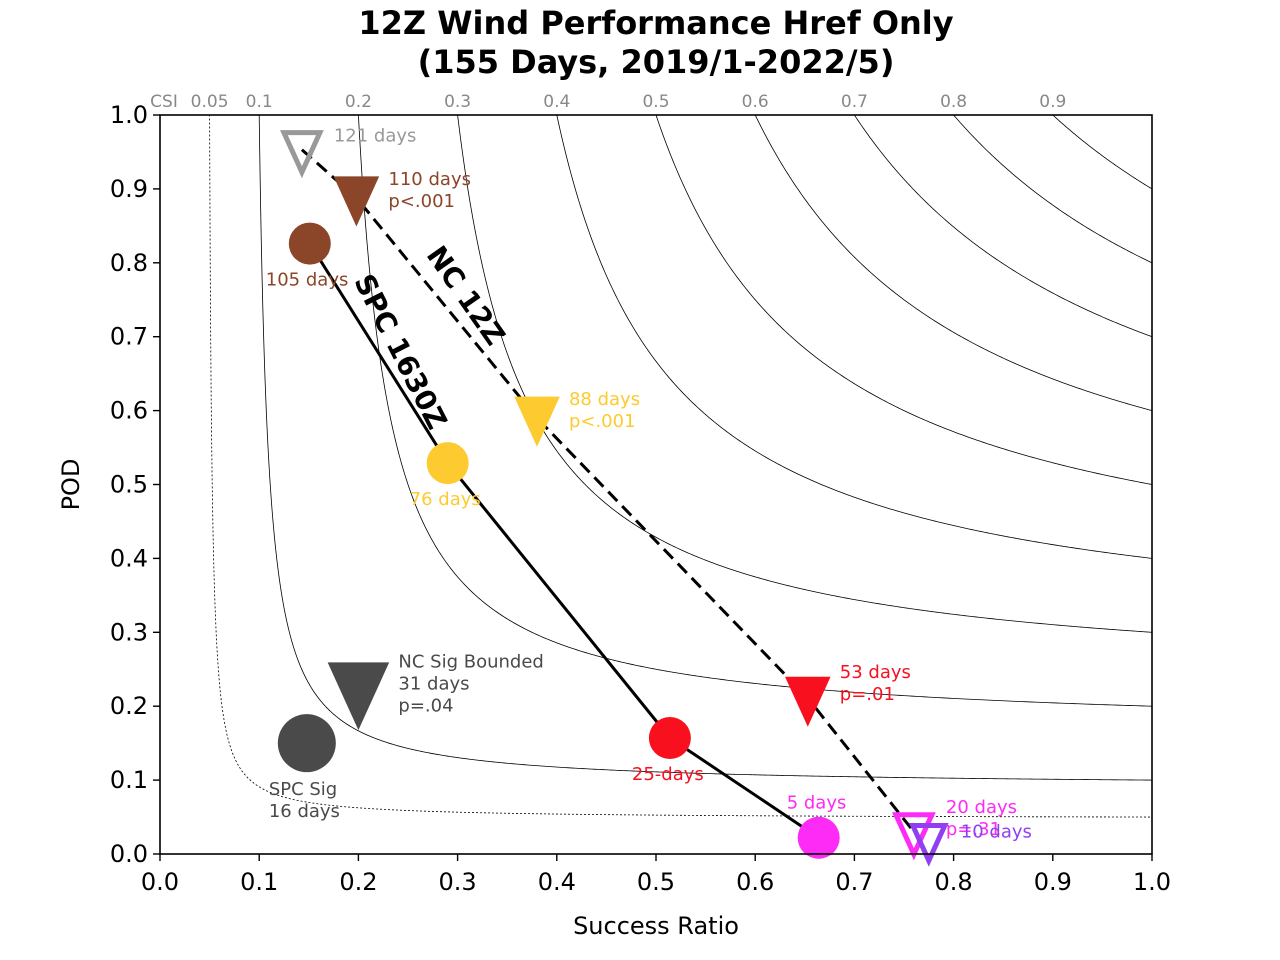  What do you see at coordinates (129, 485) in the screenshot?
I see `y-tick-label: 0.5` at bounding box center [129, 485].